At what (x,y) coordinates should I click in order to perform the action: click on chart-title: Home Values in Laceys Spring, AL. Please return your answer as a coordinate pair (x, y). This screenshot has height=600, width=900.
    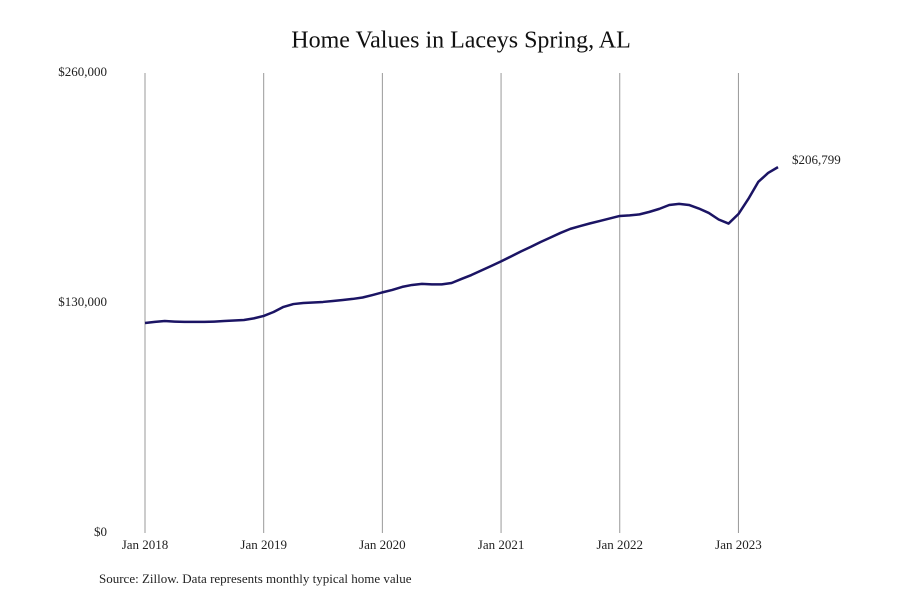
    Looking at the image, I should click on (461, 41).